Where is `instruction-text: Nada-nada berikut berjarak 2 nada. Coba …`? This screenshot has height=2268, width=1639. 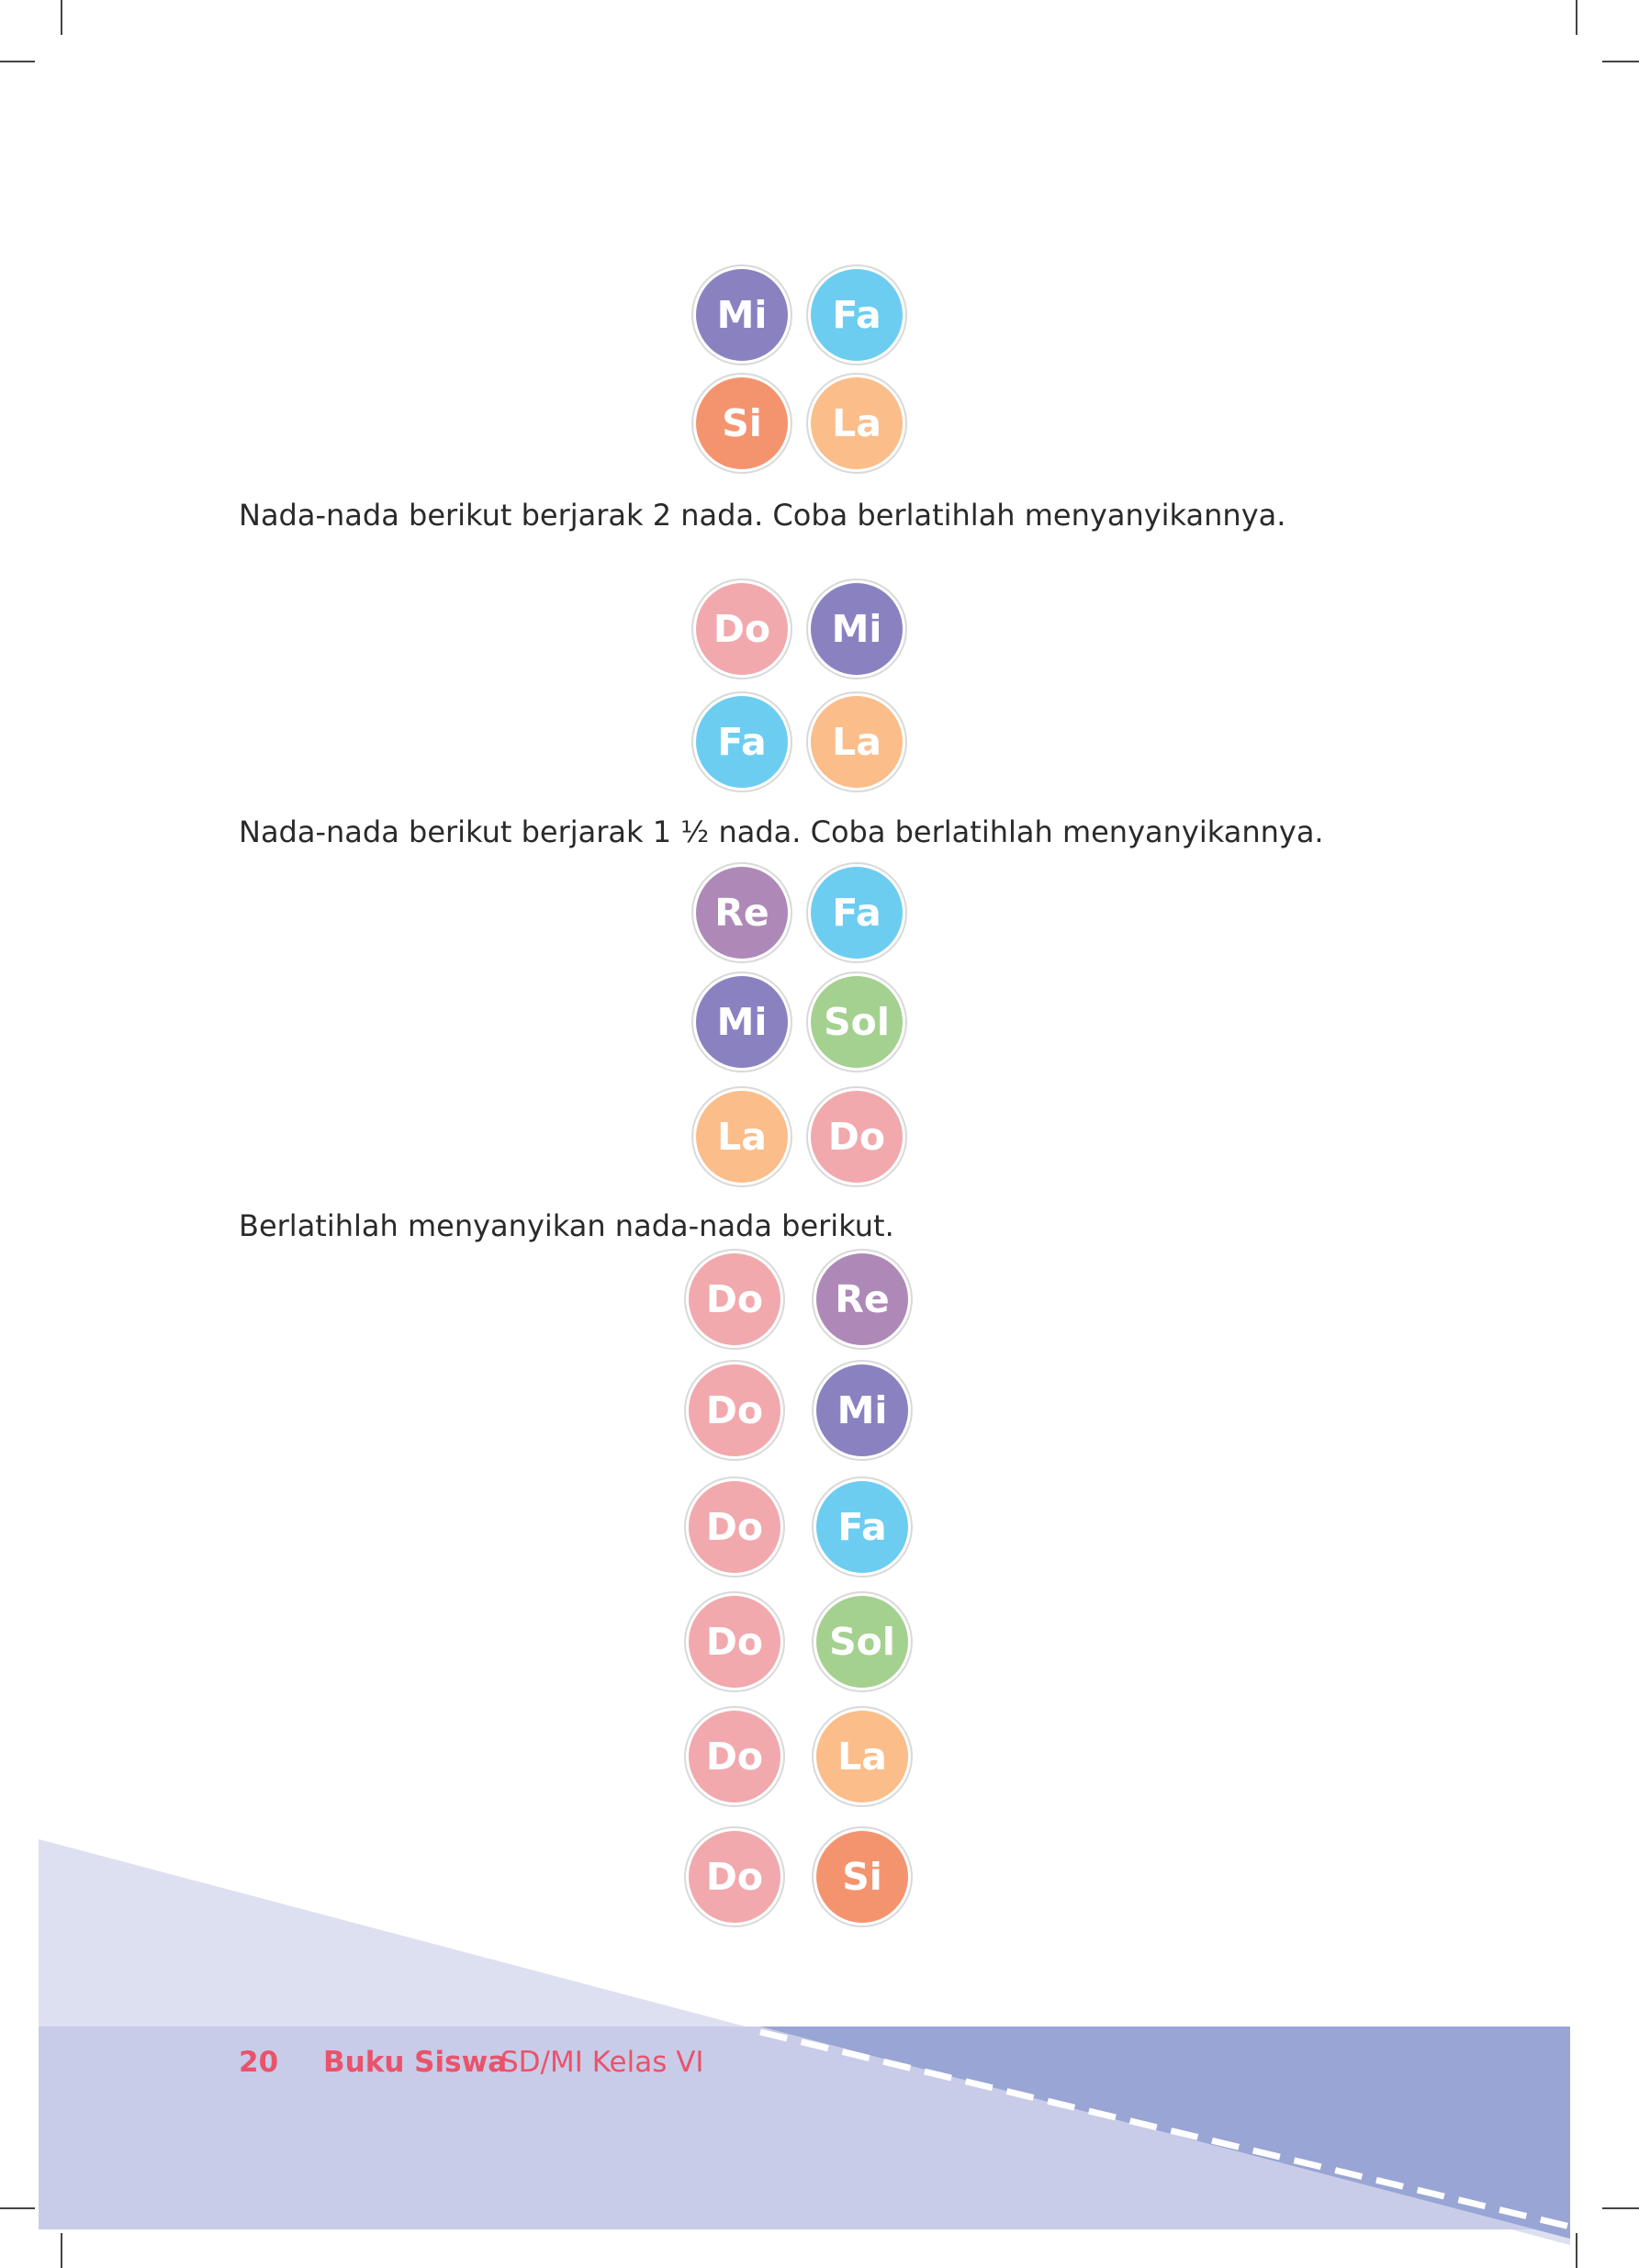
instruction-text: Nada-nada berikut berjarak 2 nada. Coba … is located at coordinates (762, 516).